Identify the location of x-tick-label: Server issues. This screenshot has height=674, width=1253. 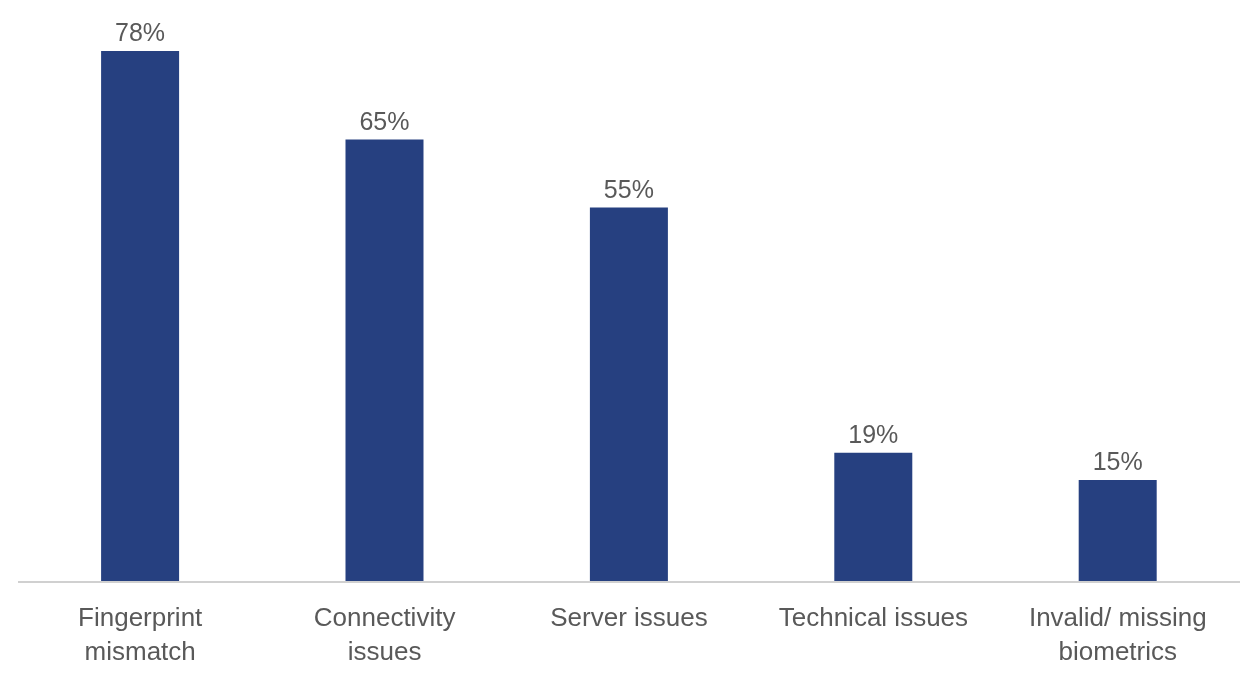
(629, 617).